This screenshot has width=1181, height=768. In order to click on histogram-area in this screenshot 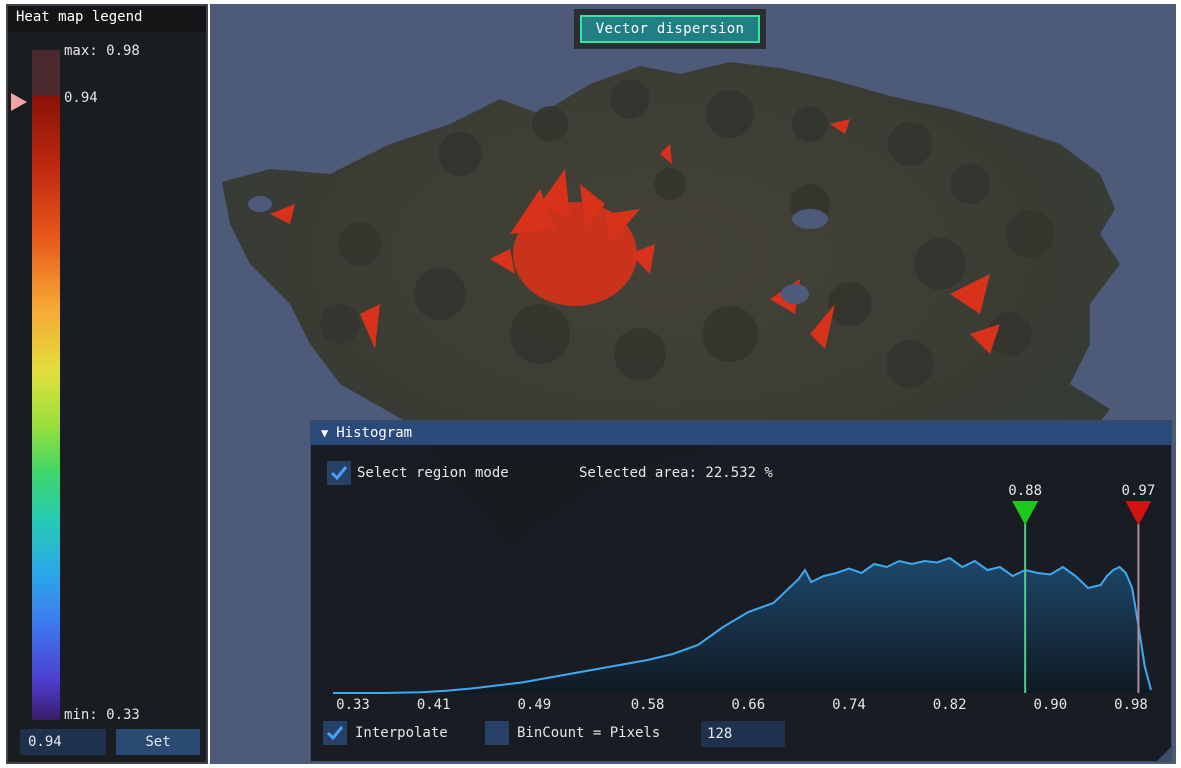, I will do `click(742, 625)`.